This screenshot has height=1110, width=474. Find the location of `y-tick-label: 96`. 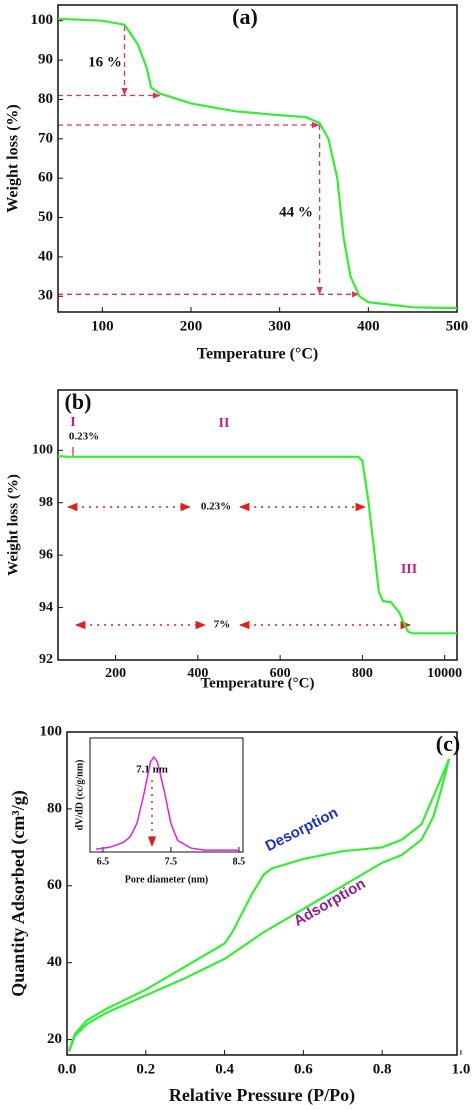

y-tick-label: 96 is located at coordinates (46, 554).